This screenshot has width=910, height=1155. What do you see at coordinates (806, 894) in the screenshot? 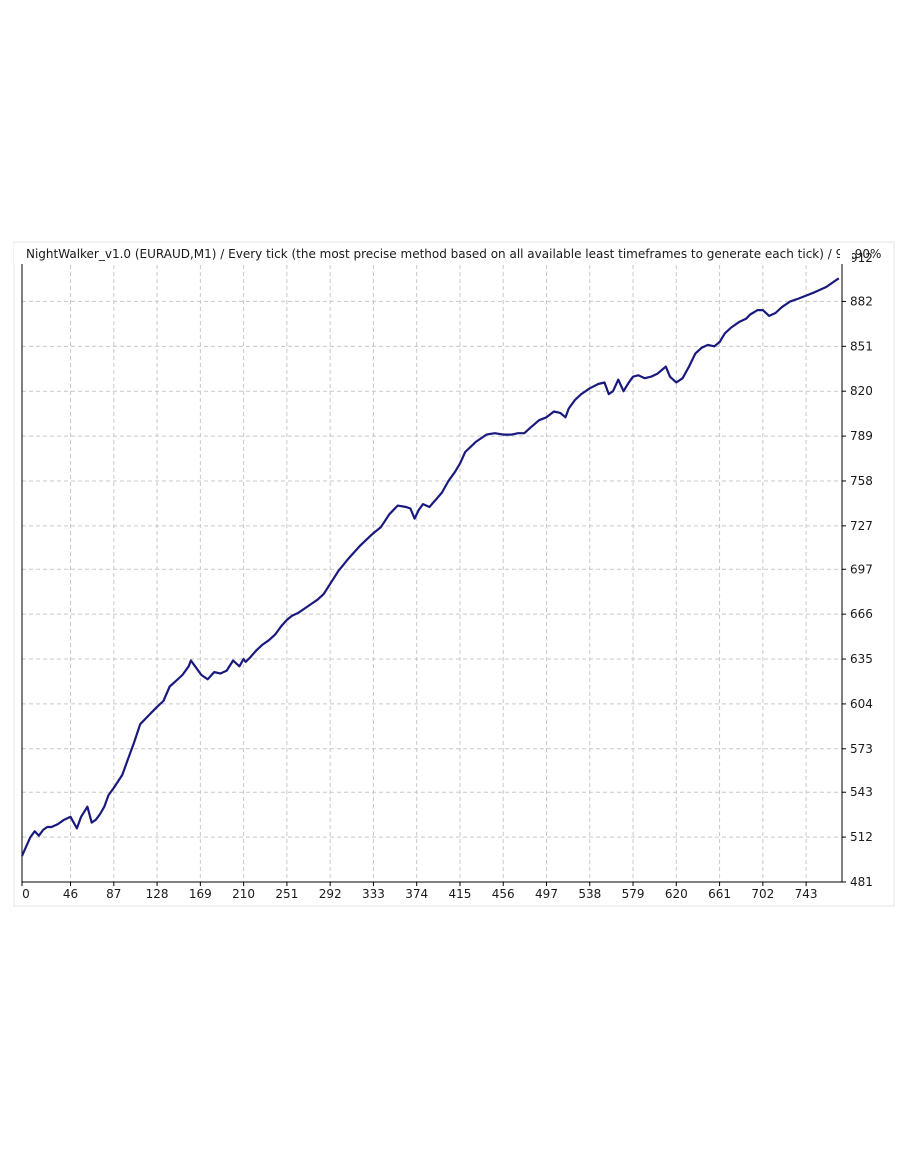
I see `x-tick-label: 743` at bounding box center [806, 894].